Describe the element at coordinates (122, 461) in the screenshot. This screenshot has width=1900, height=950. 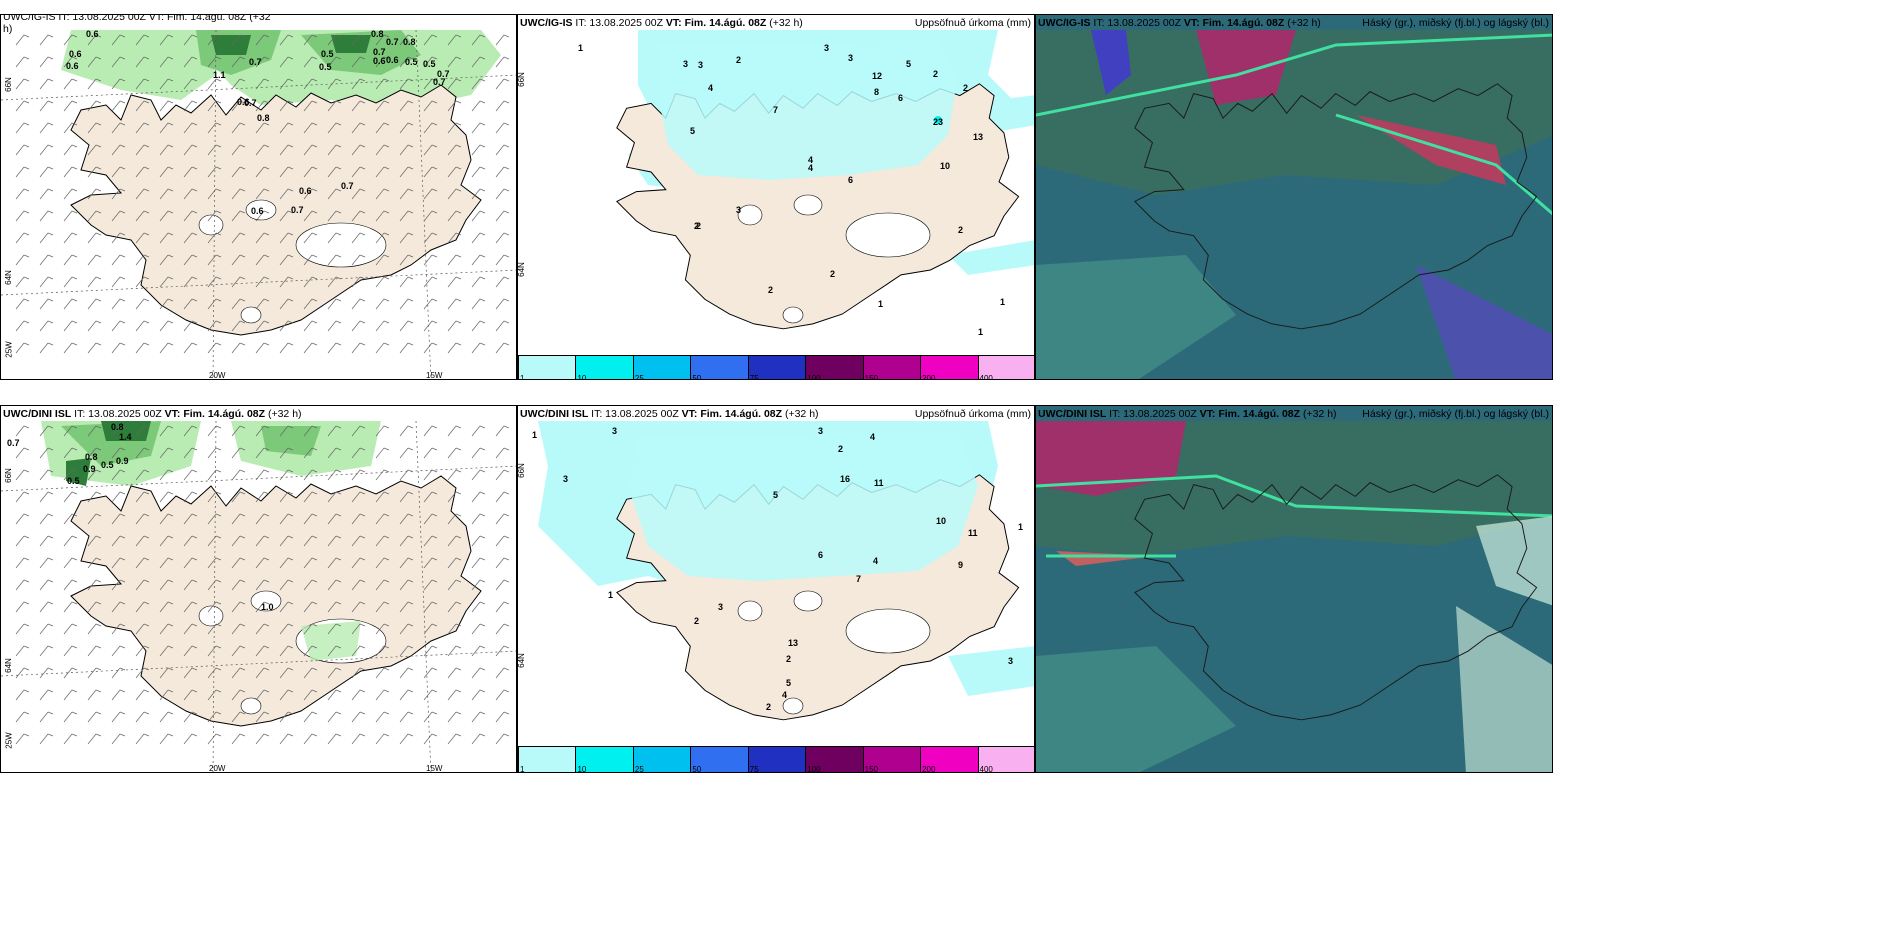
I see `cloud-label: 0.9` at that location.